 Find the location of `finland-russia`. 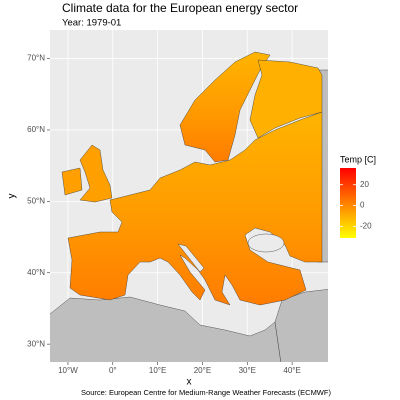

finland-russia is located at coordinates (286, 99).